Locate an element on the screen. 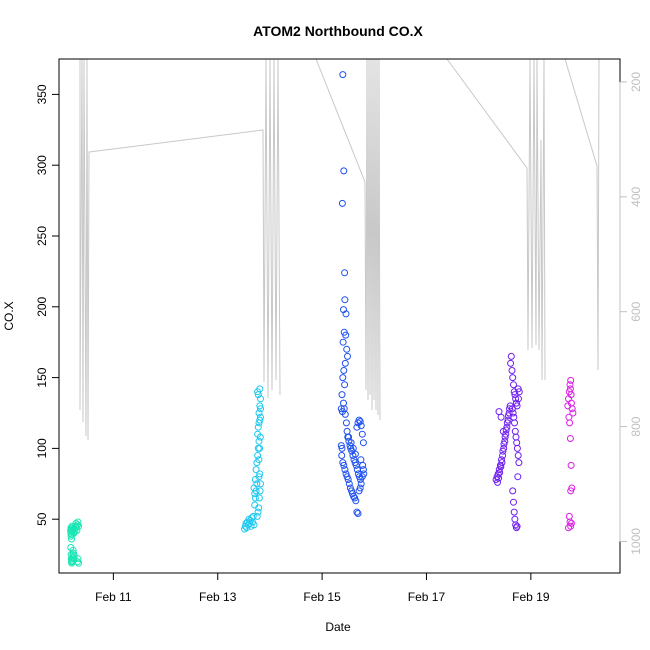 This screenshot has height=650, width=650. y2-tick-label: 200 is located at coordinates (636, 82).